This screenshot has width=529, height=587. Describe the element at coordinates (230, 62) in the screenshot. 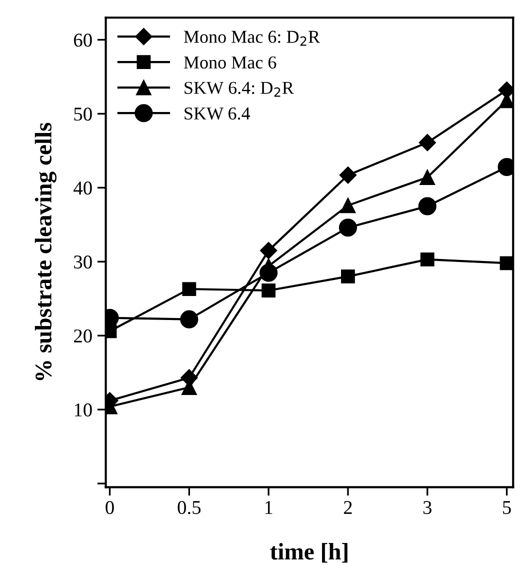

I see `legend-label: Mono Mac 6` at that location.